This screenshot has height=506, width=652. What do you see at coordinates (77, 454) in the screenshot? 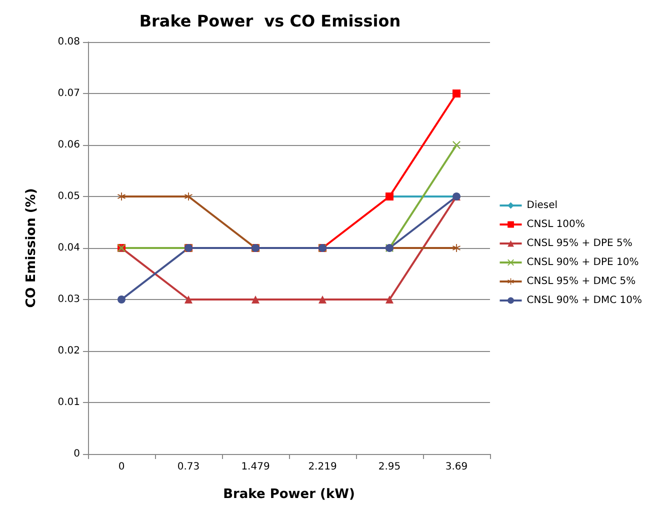
I see `y-tick-label: 0` at bounding box center [77, 454].